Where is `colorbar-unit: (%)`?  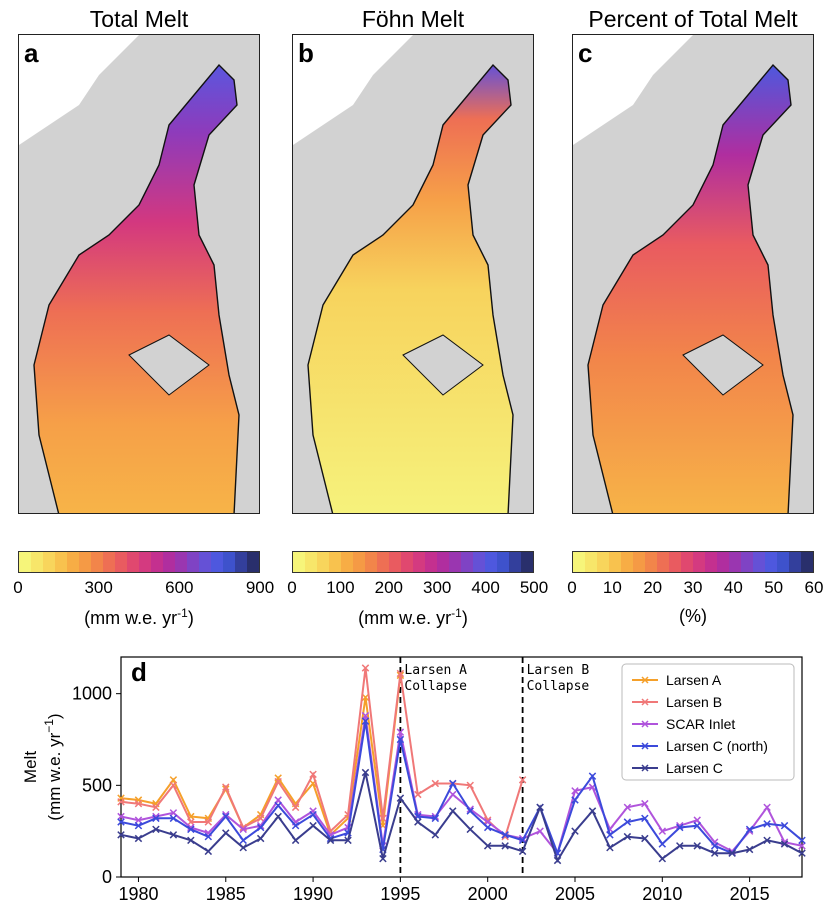 colorbar-unit: (%) is located at coordinates (693, 616).